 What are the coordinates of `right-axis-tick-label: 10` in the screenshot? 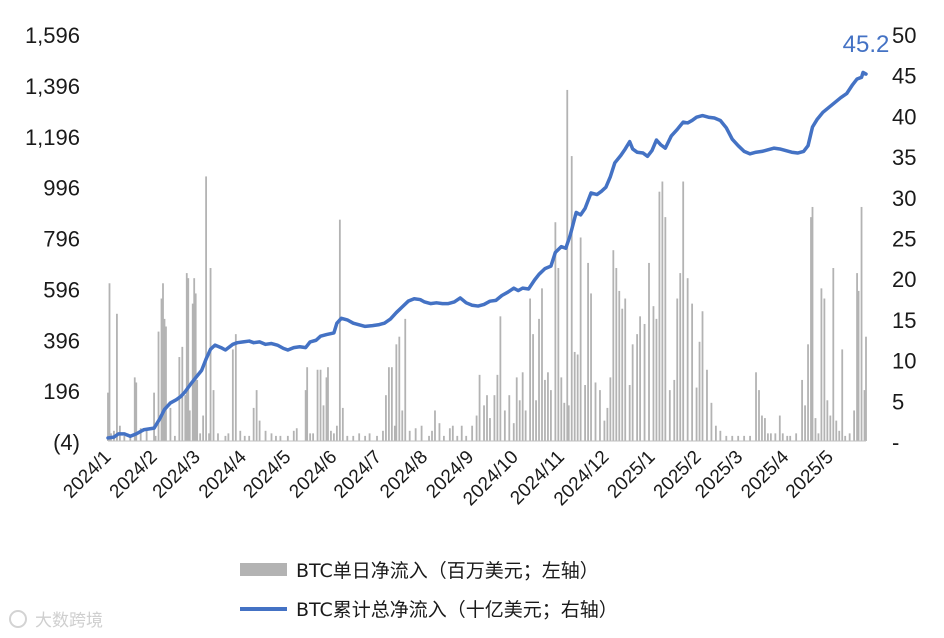 It's located at (904, 361).